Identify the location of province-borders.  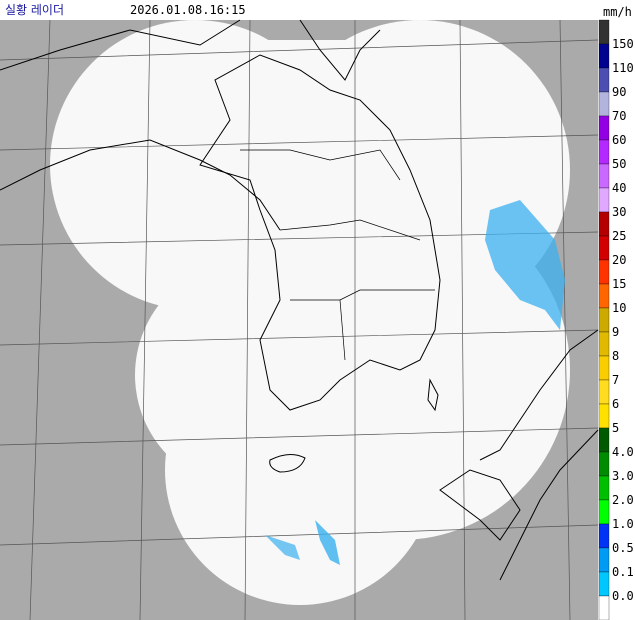
(337, 255).